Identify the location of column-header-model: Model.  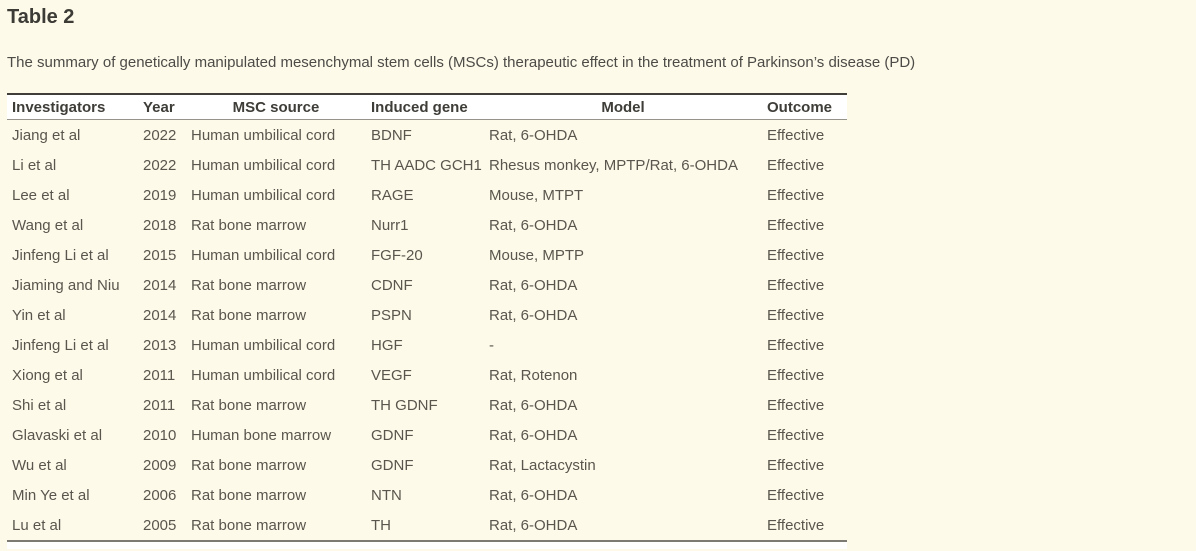
(623, 107).